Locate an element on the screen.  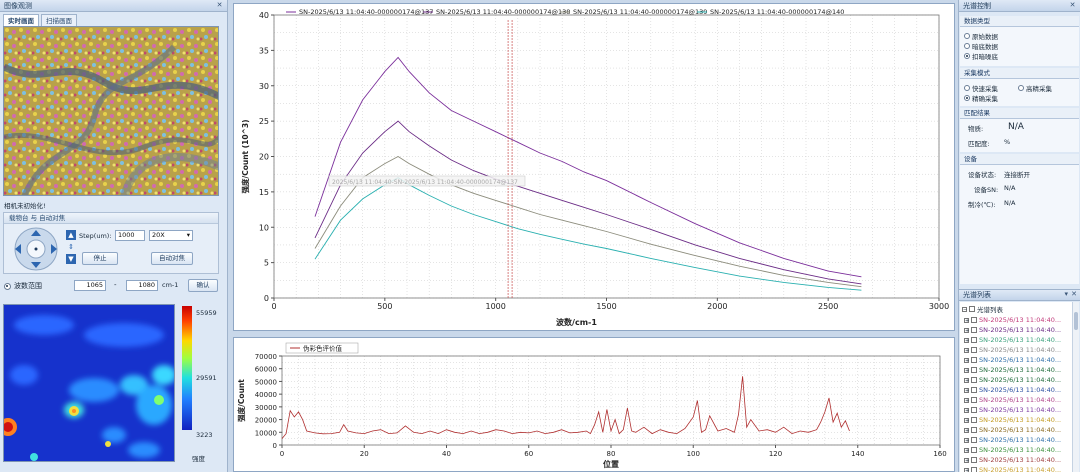
camera-texture is located at coordinates (111, 111).